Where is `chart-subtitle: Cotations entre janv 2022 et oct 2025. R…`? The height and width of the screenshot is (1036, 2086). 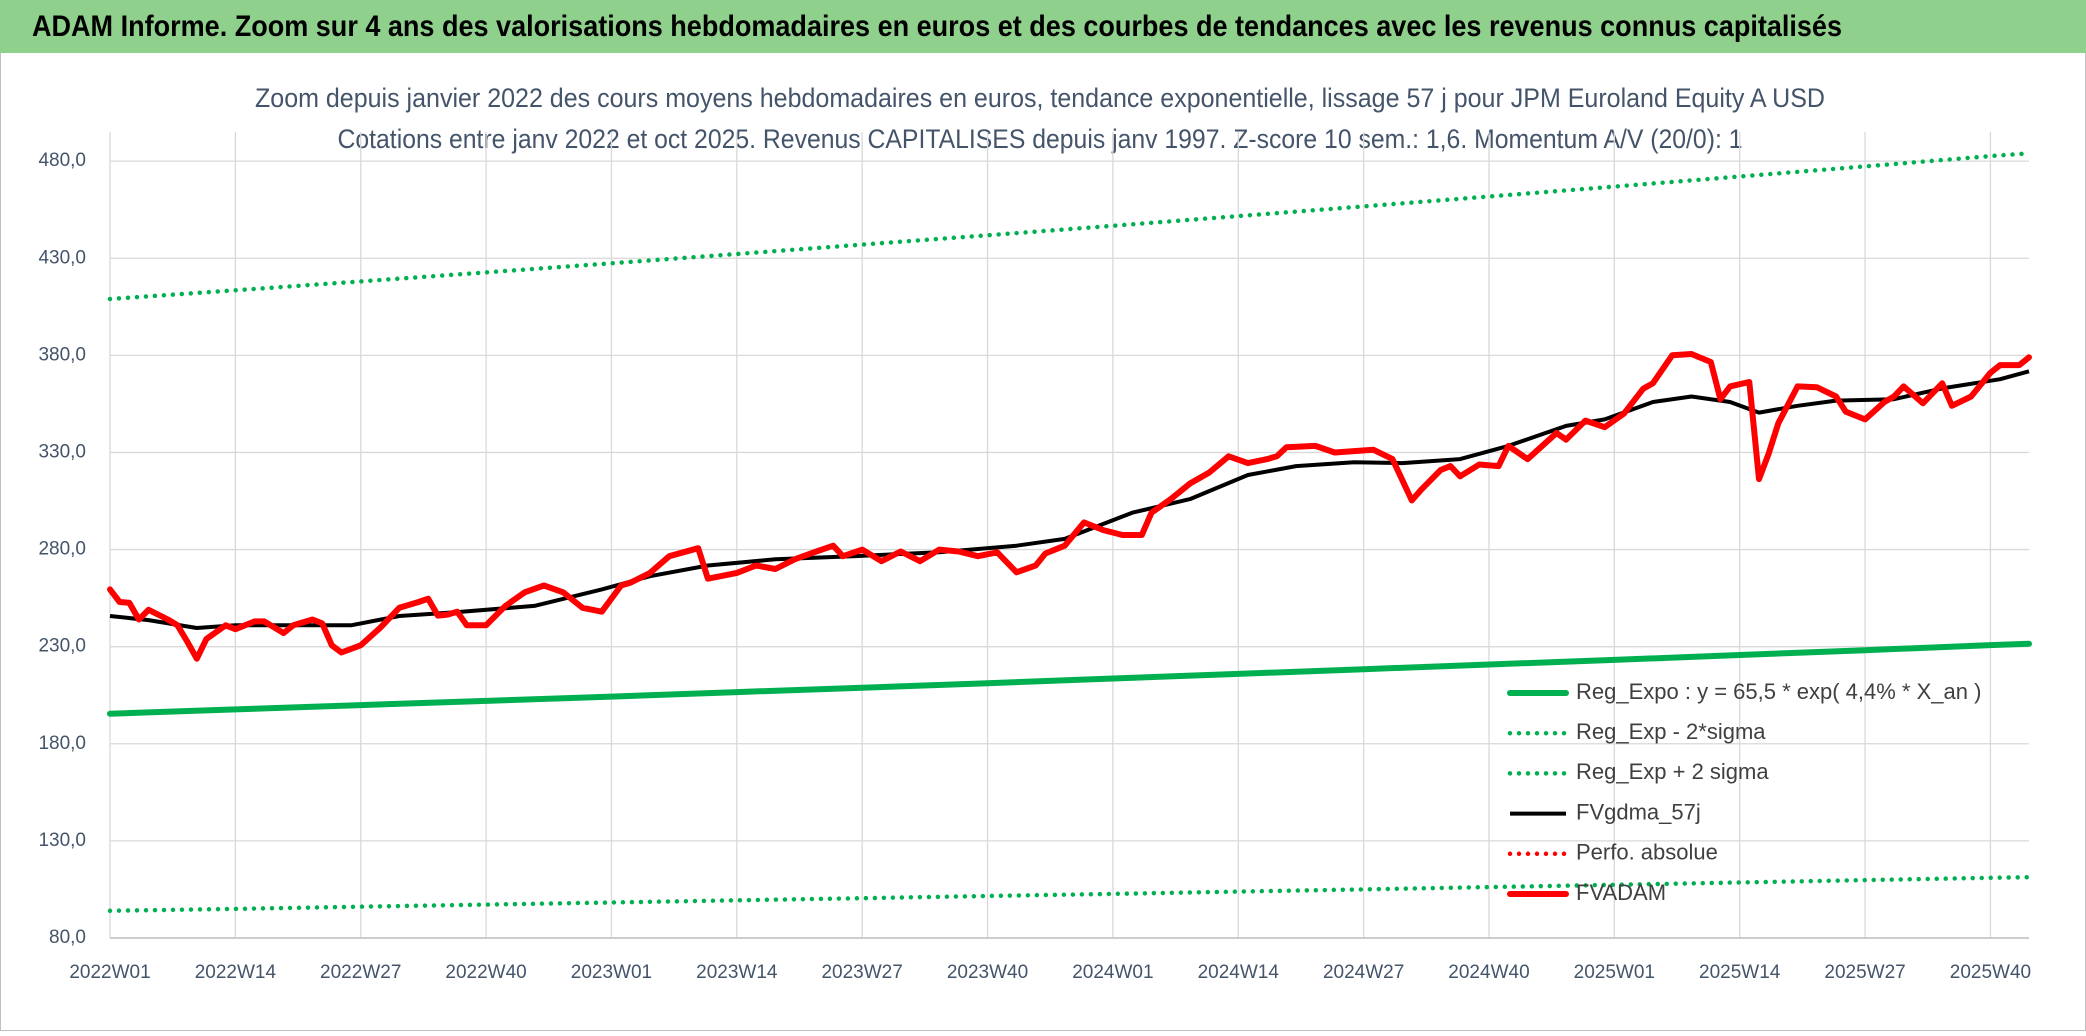
chart-subtitle: Cotations entre janv 2022 et oct 2025. R… is located at coordinates (1040, 139).